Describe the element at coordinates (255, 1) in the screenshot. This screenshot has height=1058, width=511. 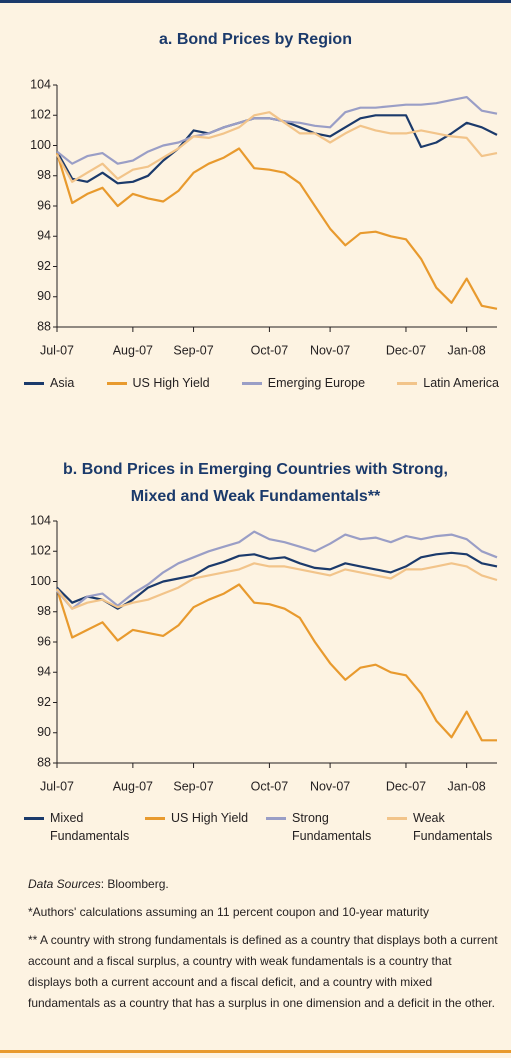
I see `top-rule` at that location.